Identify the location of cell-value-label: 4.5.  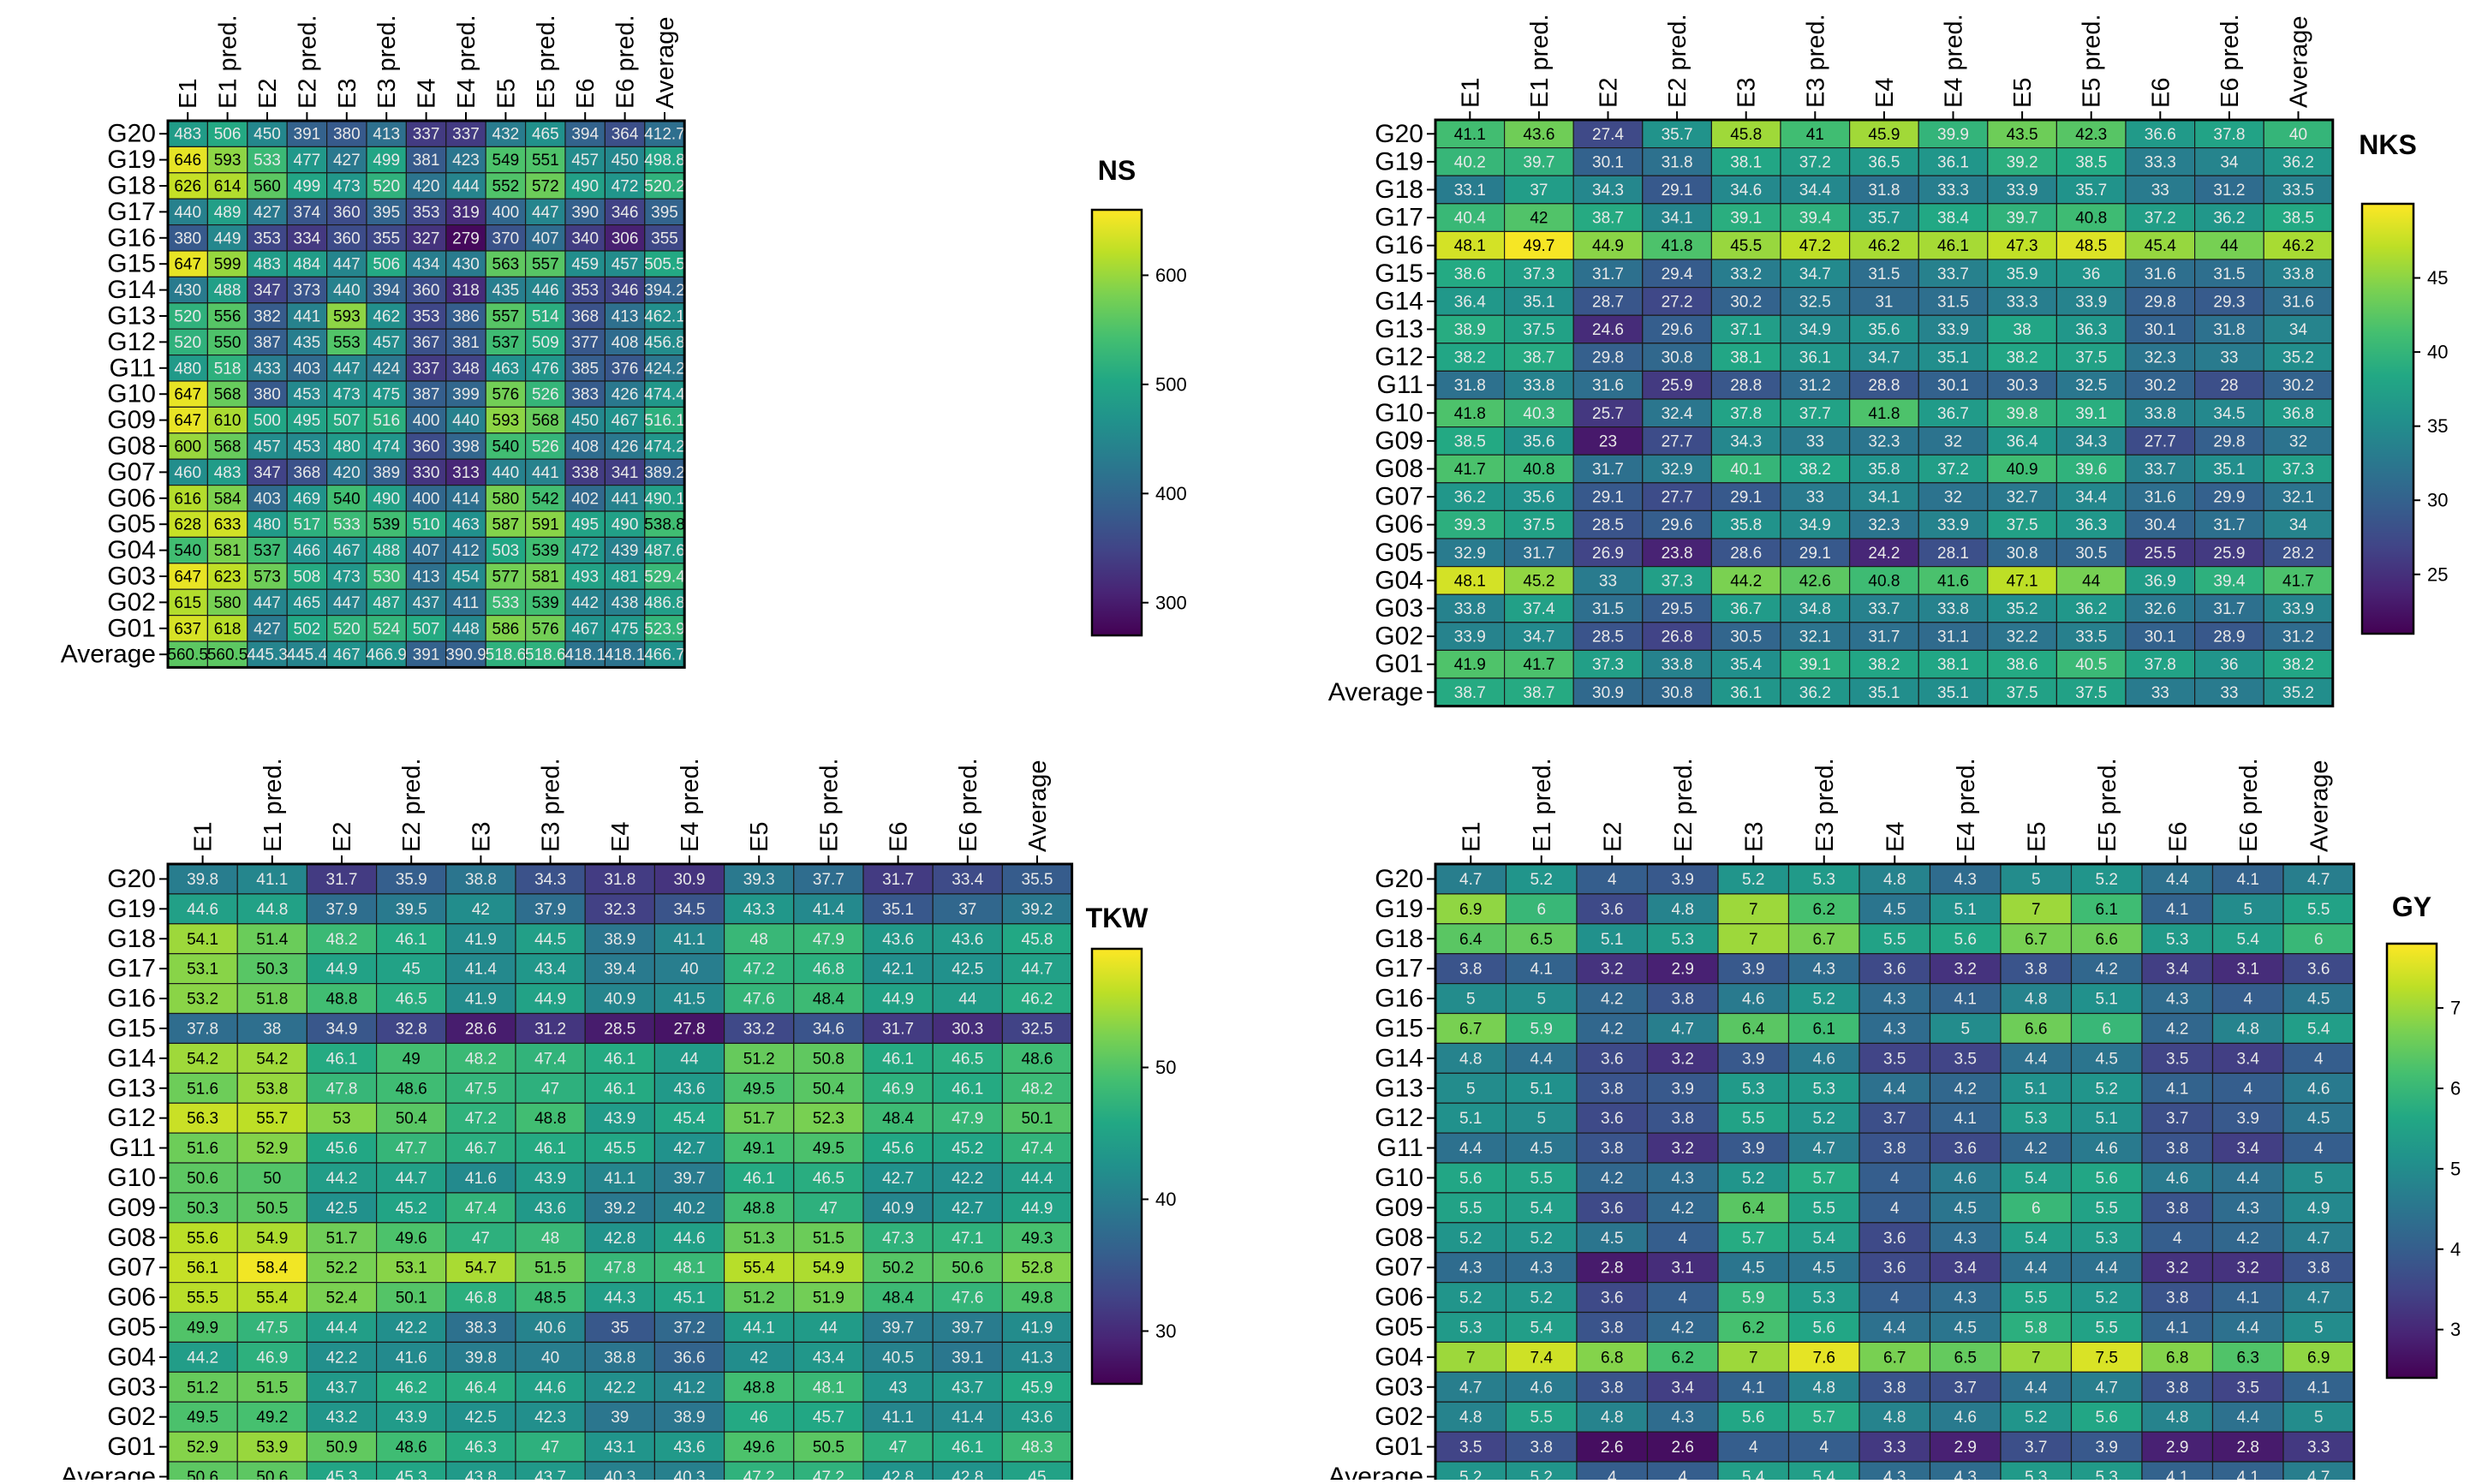
(1894, 910).